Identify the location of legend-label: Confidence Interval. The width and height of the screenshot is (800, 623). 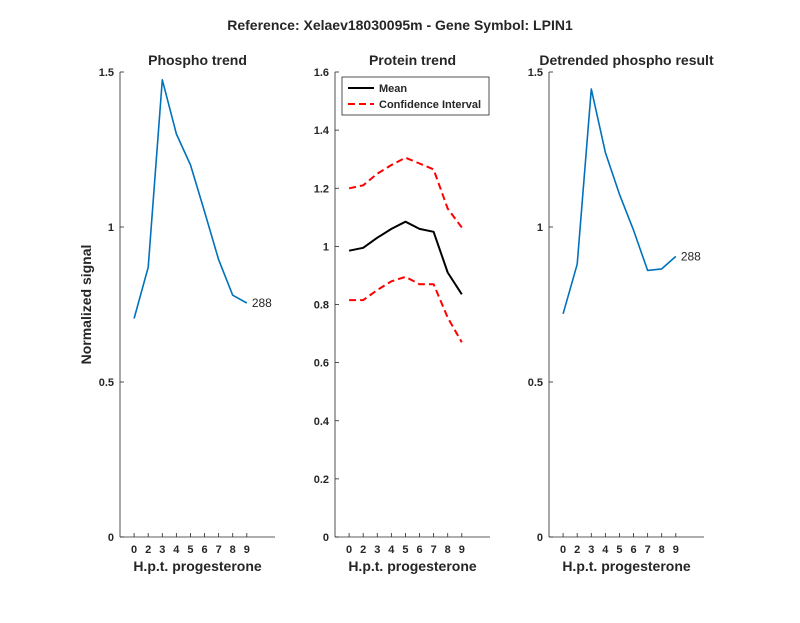
(430, 105).